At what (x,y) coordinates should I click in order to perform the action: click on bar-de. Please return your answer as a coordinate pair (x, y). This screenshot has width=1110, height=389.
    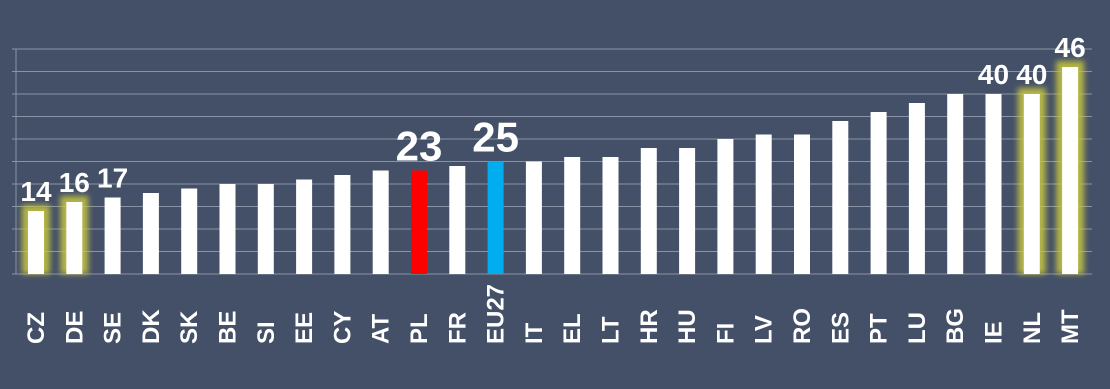
    Looking at the image, I should click on (74, 238).